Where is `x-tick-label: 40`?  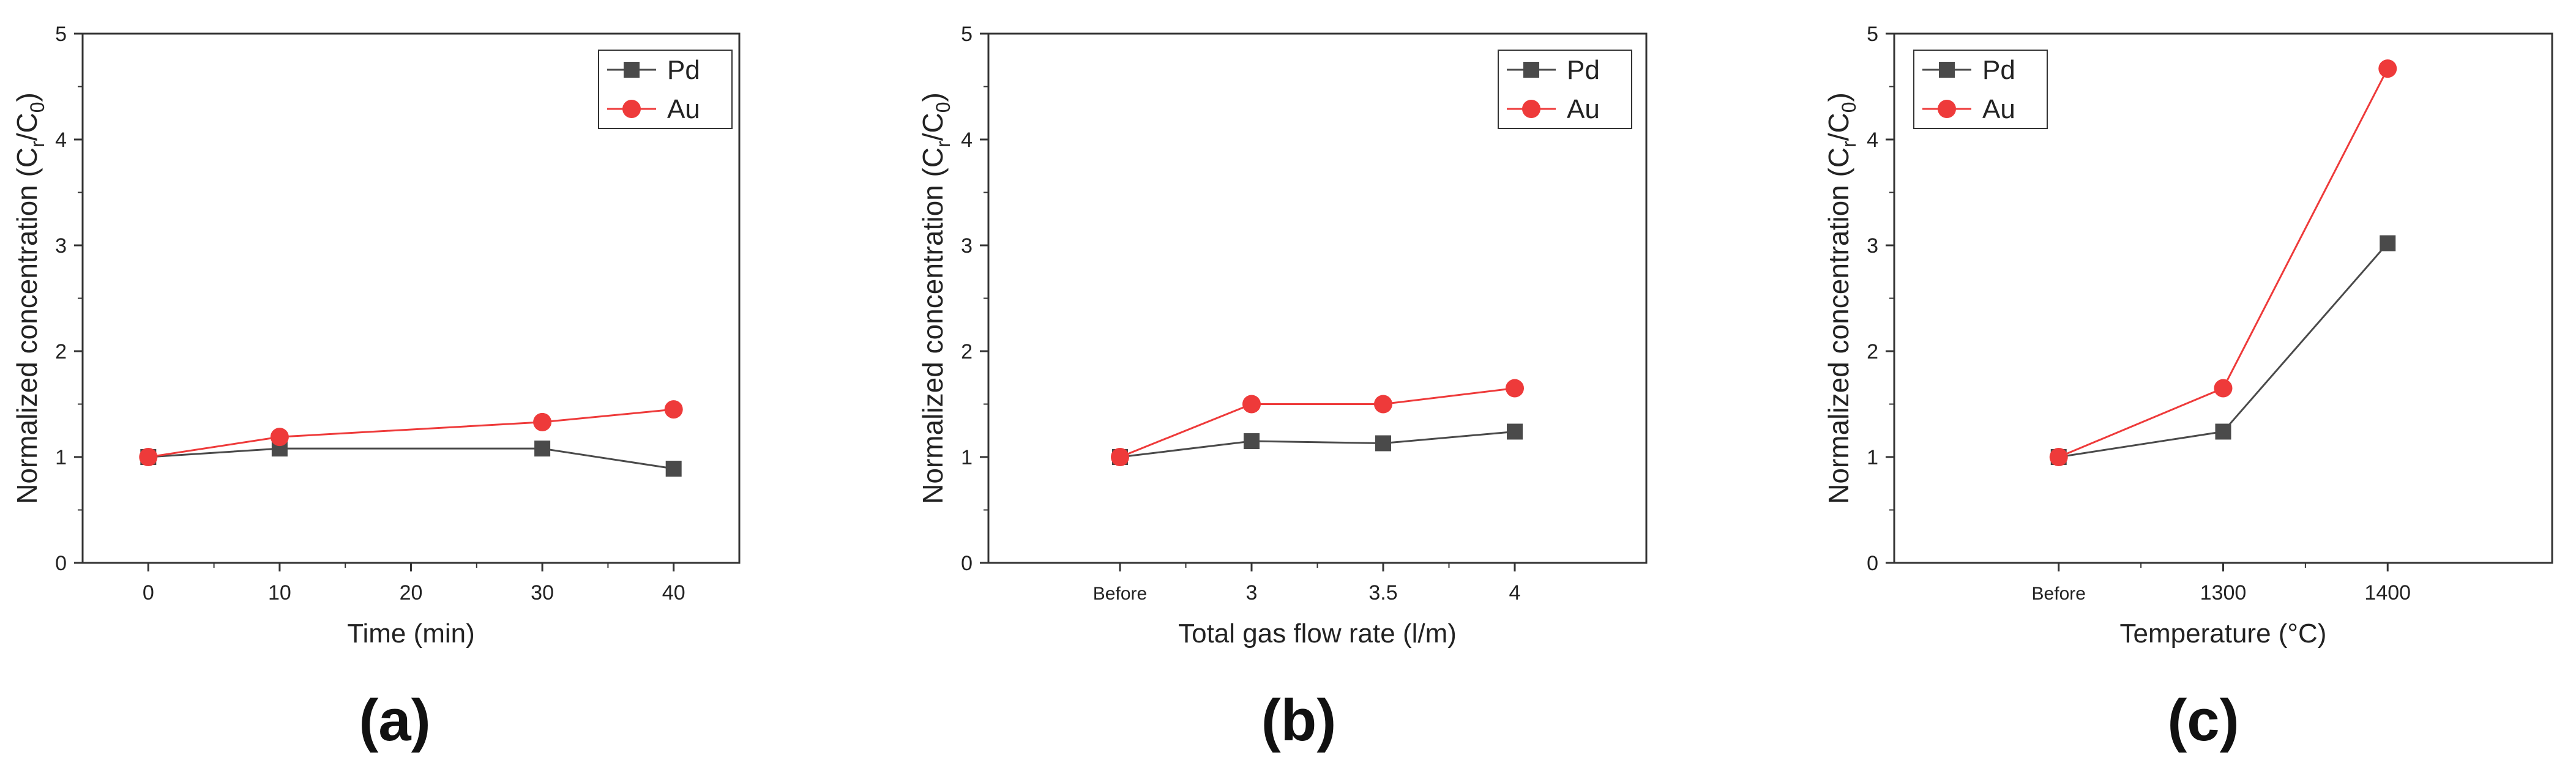
x-tick-label: 40 is located at coordinates (673, 592).